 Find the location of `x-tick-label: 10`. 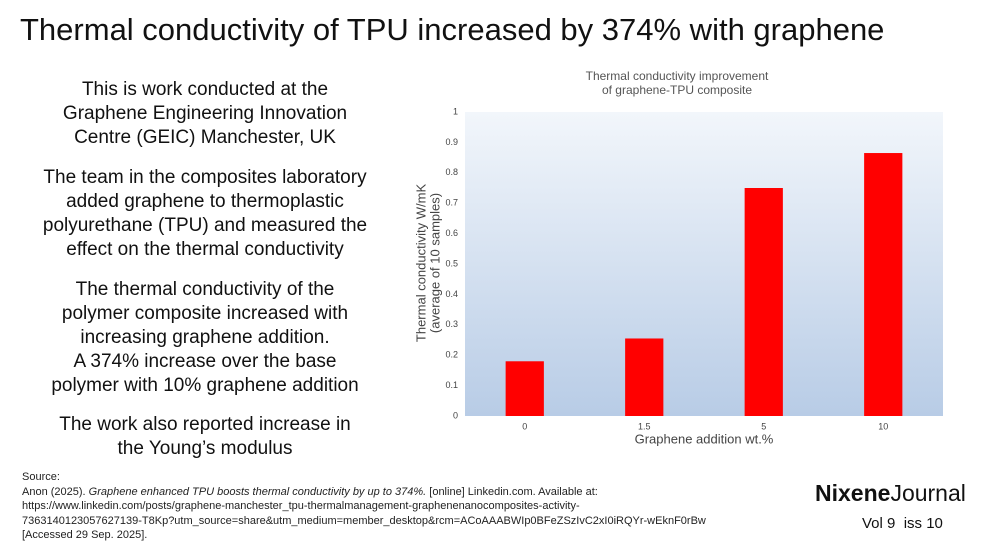

x-tick-label: 10 is located at coordinates (883, 426).